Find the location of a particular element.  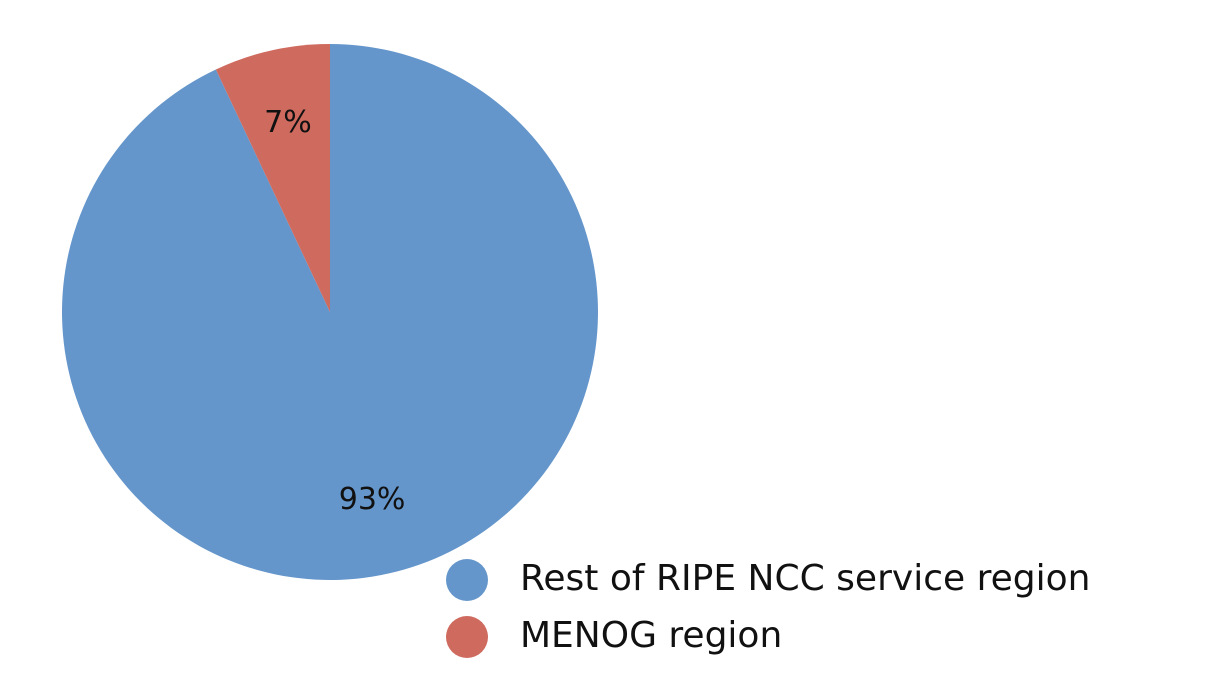

legend-label: MENOG region is located at coordinates (651, 635).